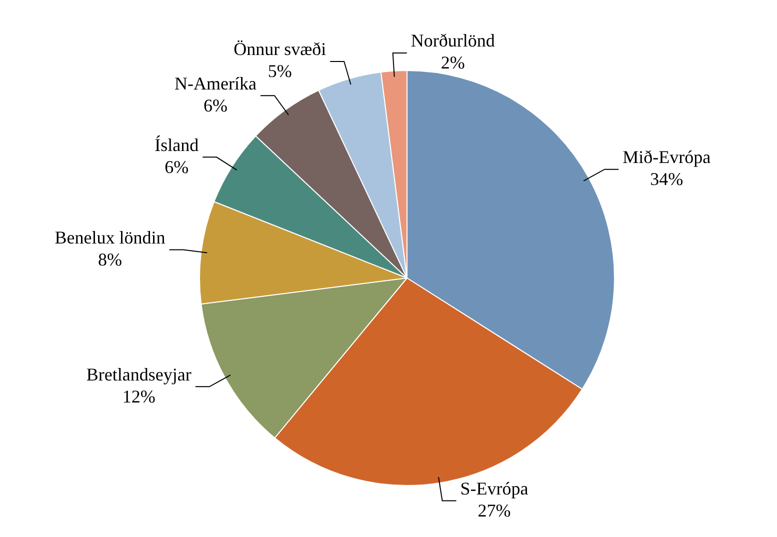  I want to click on slice-label: Benelux löndin, so click(110, 237).